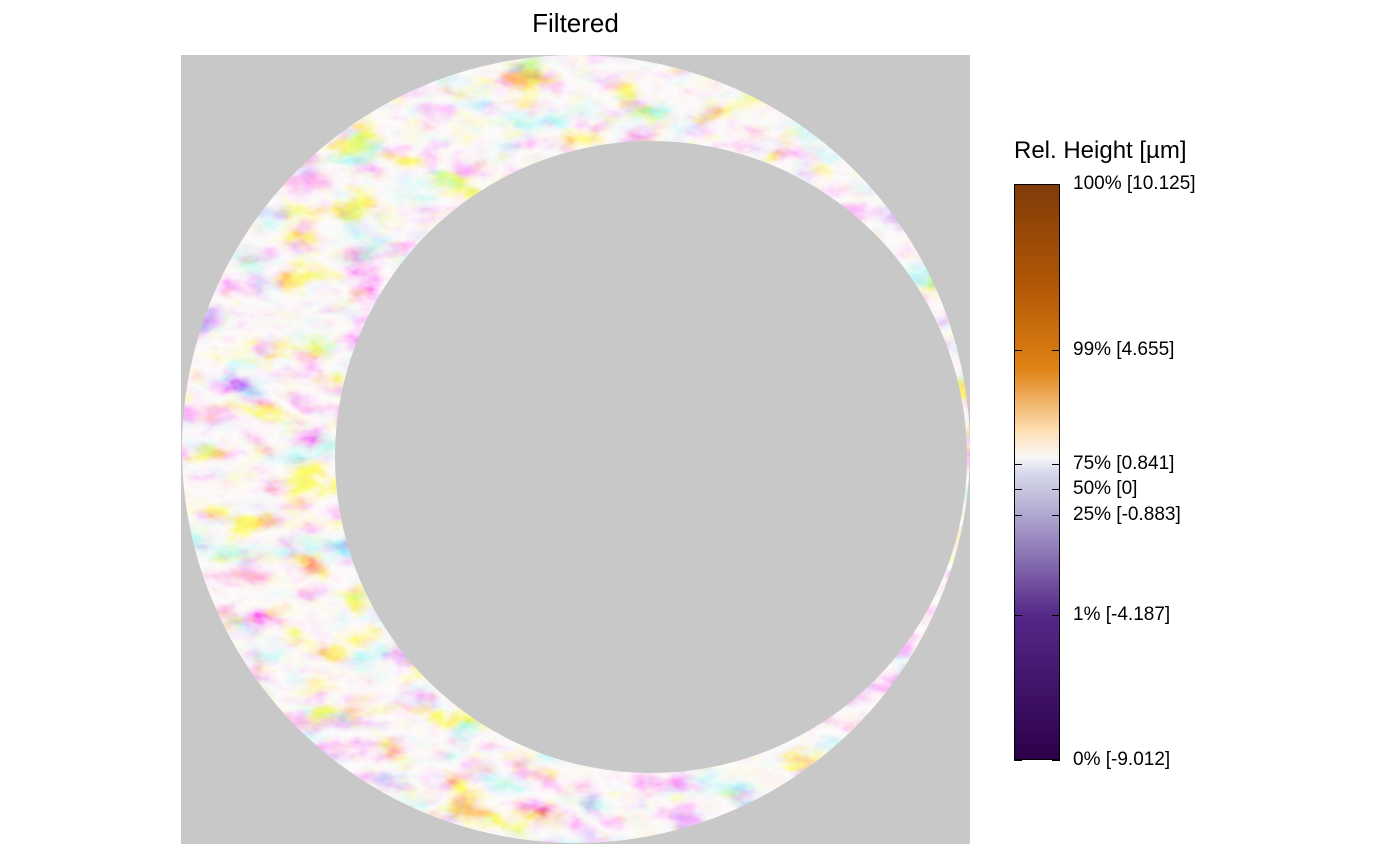 The height and width of the screenshot is (866, 1400). What do you see at coordinates (1134, 183) in the screenshot?
I see `colorbar-tick-label: 100% [10.125]` at bounding box center [1134, 183].